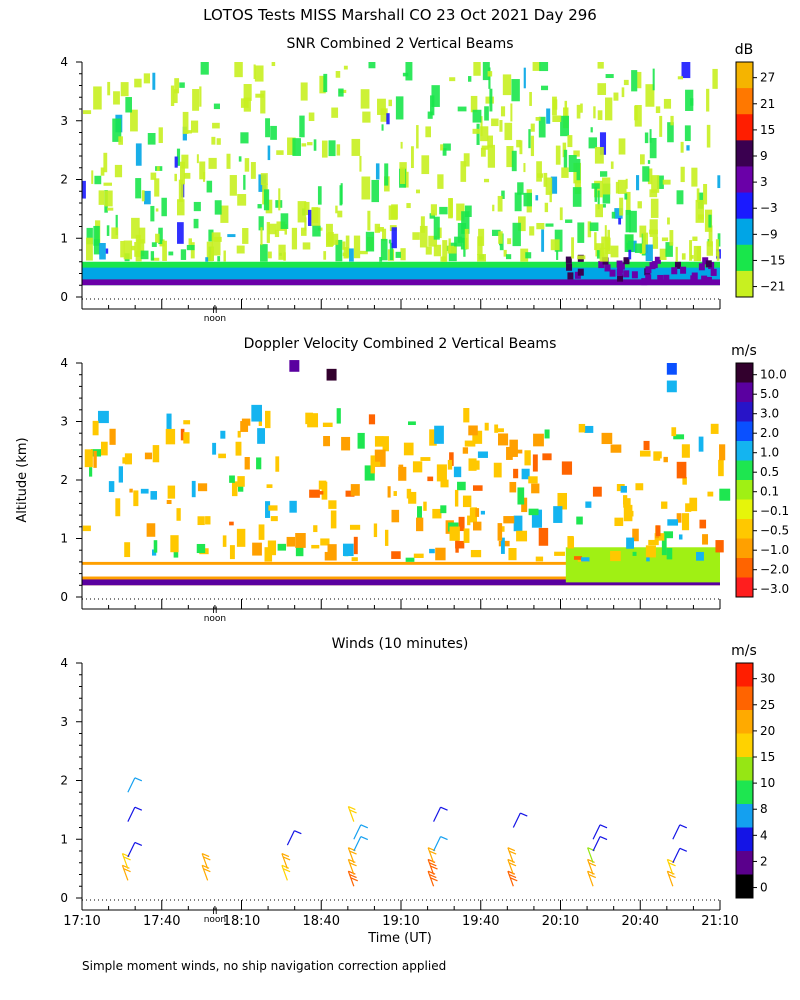  I want to click on snr-colorbar-tick-label: 15, so click(767, 130).